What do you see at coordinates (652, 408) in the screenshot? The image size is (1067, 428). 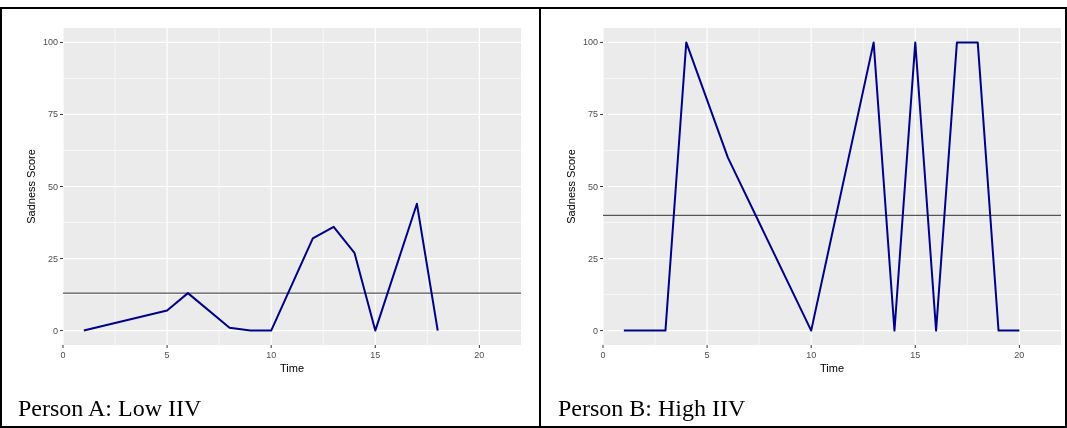 I see `text: Person B: High IIV` at bounding box center [652, 408].